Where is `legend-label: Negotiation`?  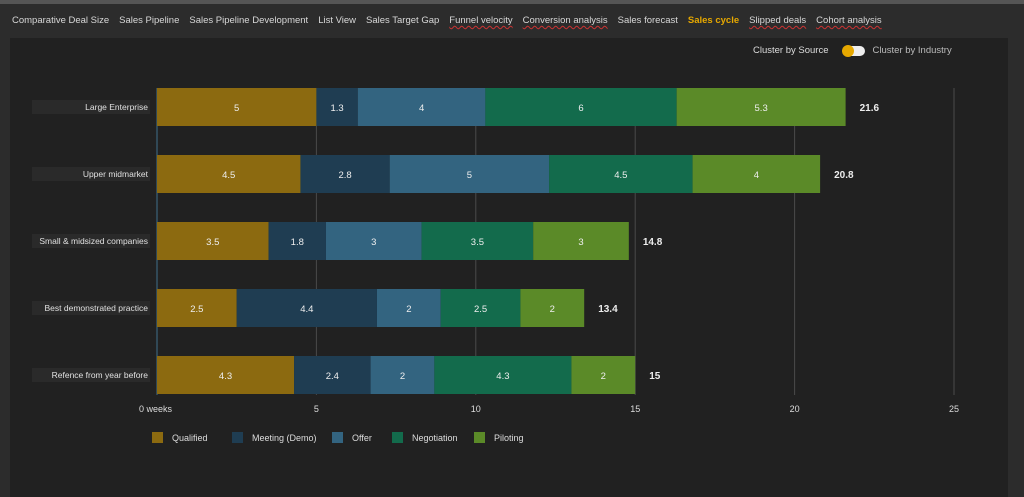 legend-label: Negotiation is located at coordinates (435, 438).